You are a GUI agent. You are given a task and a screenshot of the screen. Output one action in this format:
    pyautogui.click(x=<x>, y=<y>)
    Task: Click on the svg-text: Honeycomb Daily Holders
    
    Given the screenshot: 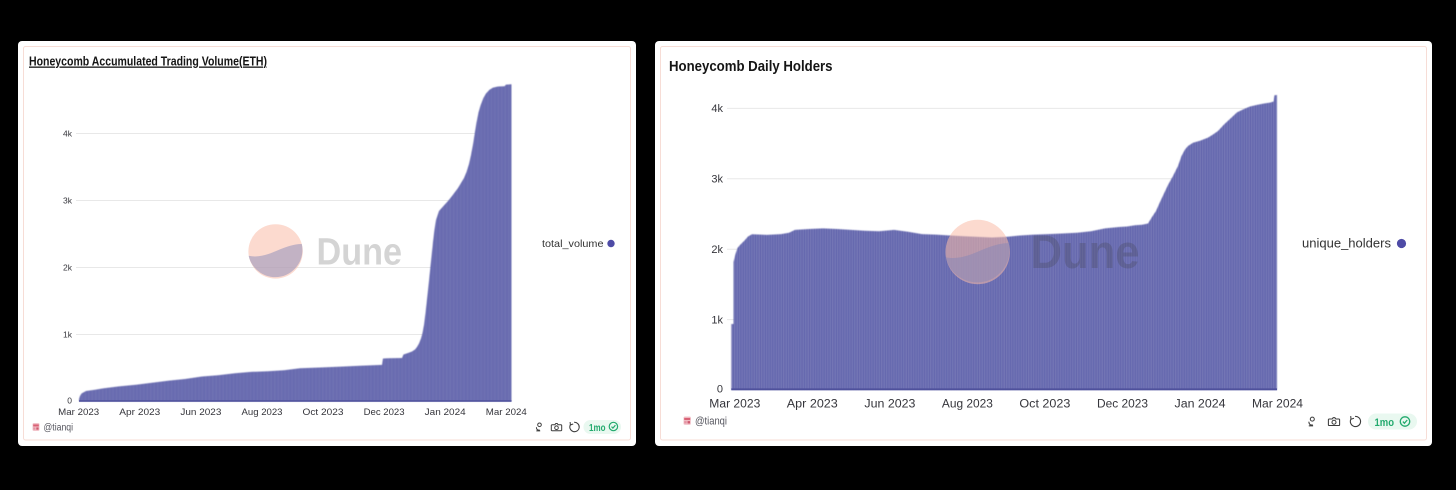 What is the action you would take?
    pyautogui.click(x=751, y=67)
    